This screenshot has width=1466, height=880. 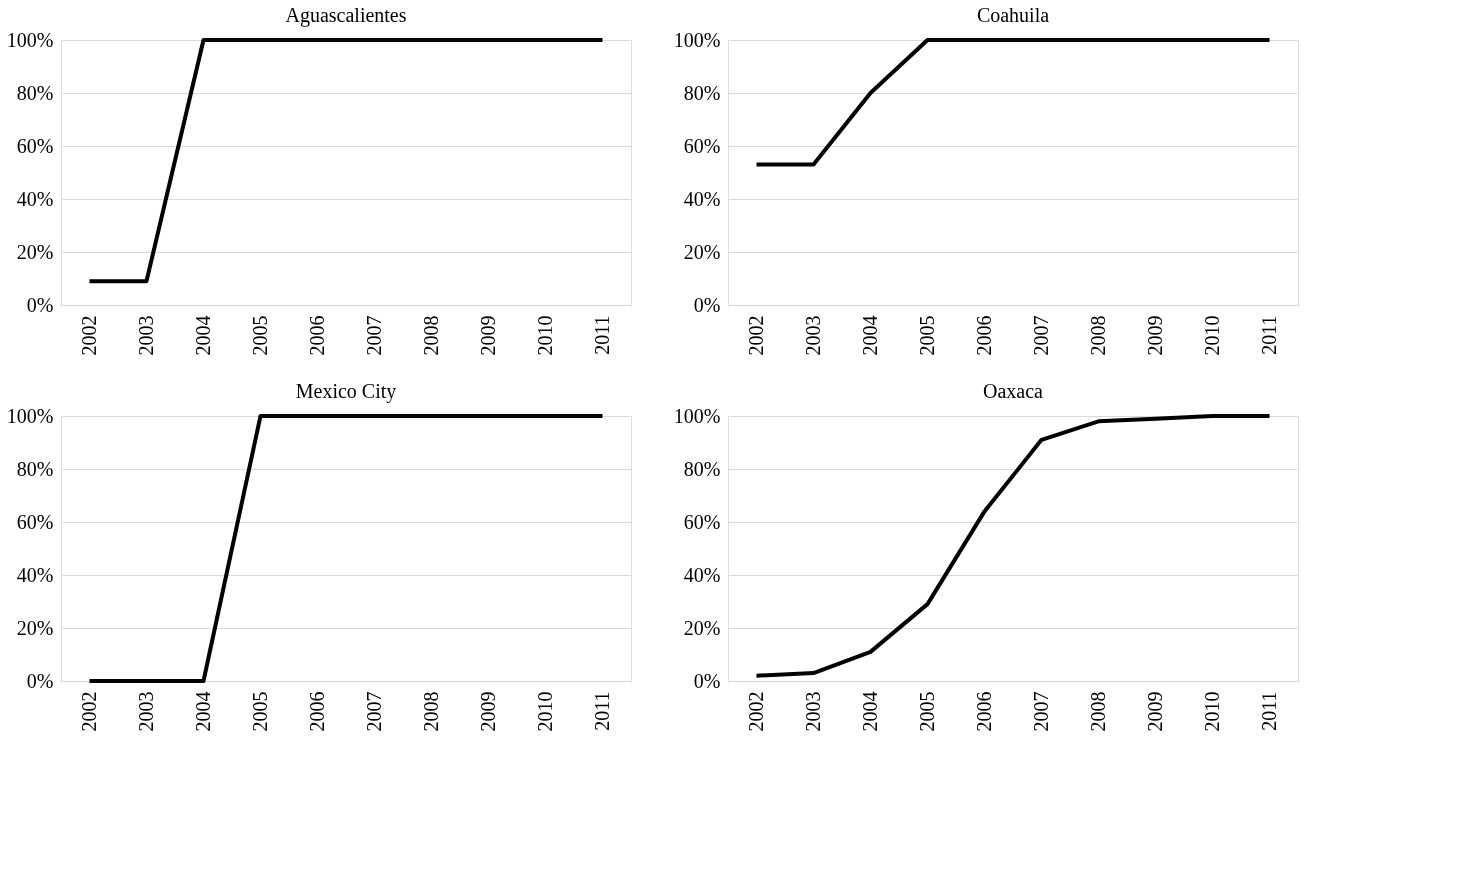 What do you see at coordinates (1013, 15) in the screenshot?
I see `chart-title: Coahuila` at bounding box center [1013, 15].